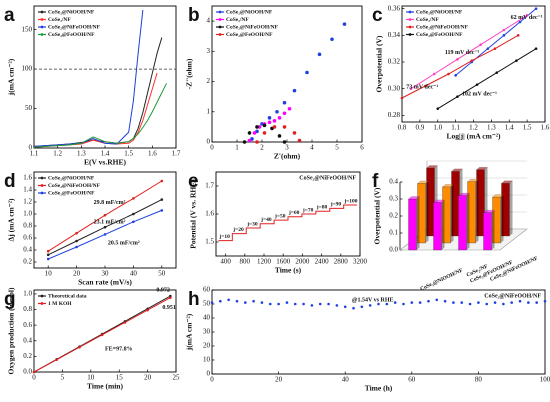 The height and width of the screenshot is (402, 550). Describe the element at coordinates (11, 330) in the screenshot. I see `y-axis-label: Oxygen production (mmol)` at that location.